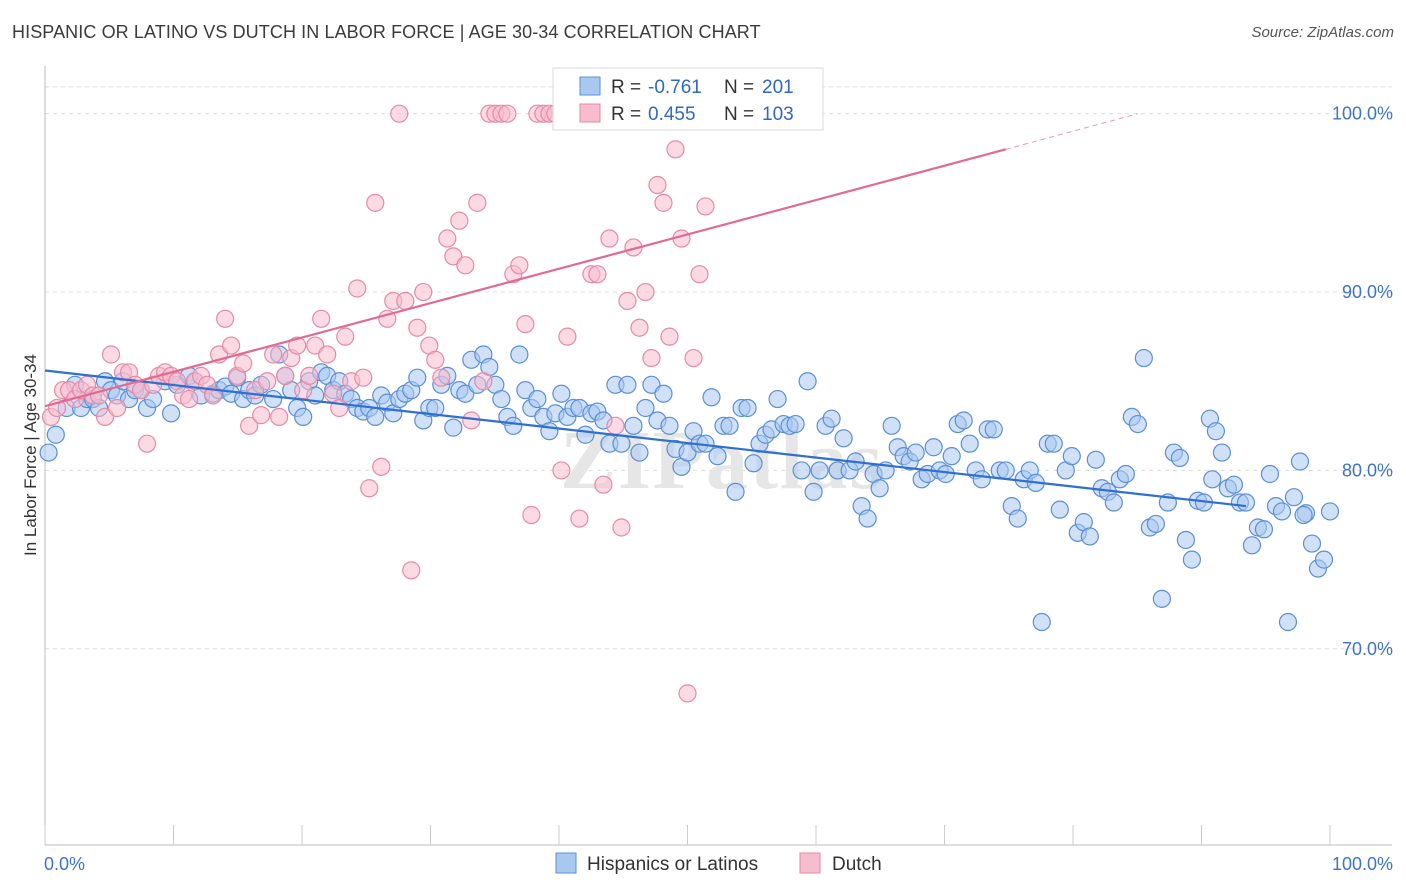 This screenshot has width=1406, height=892. I want to click on x-tick-labels: 0.0% 100.0%, so click(718, 864).